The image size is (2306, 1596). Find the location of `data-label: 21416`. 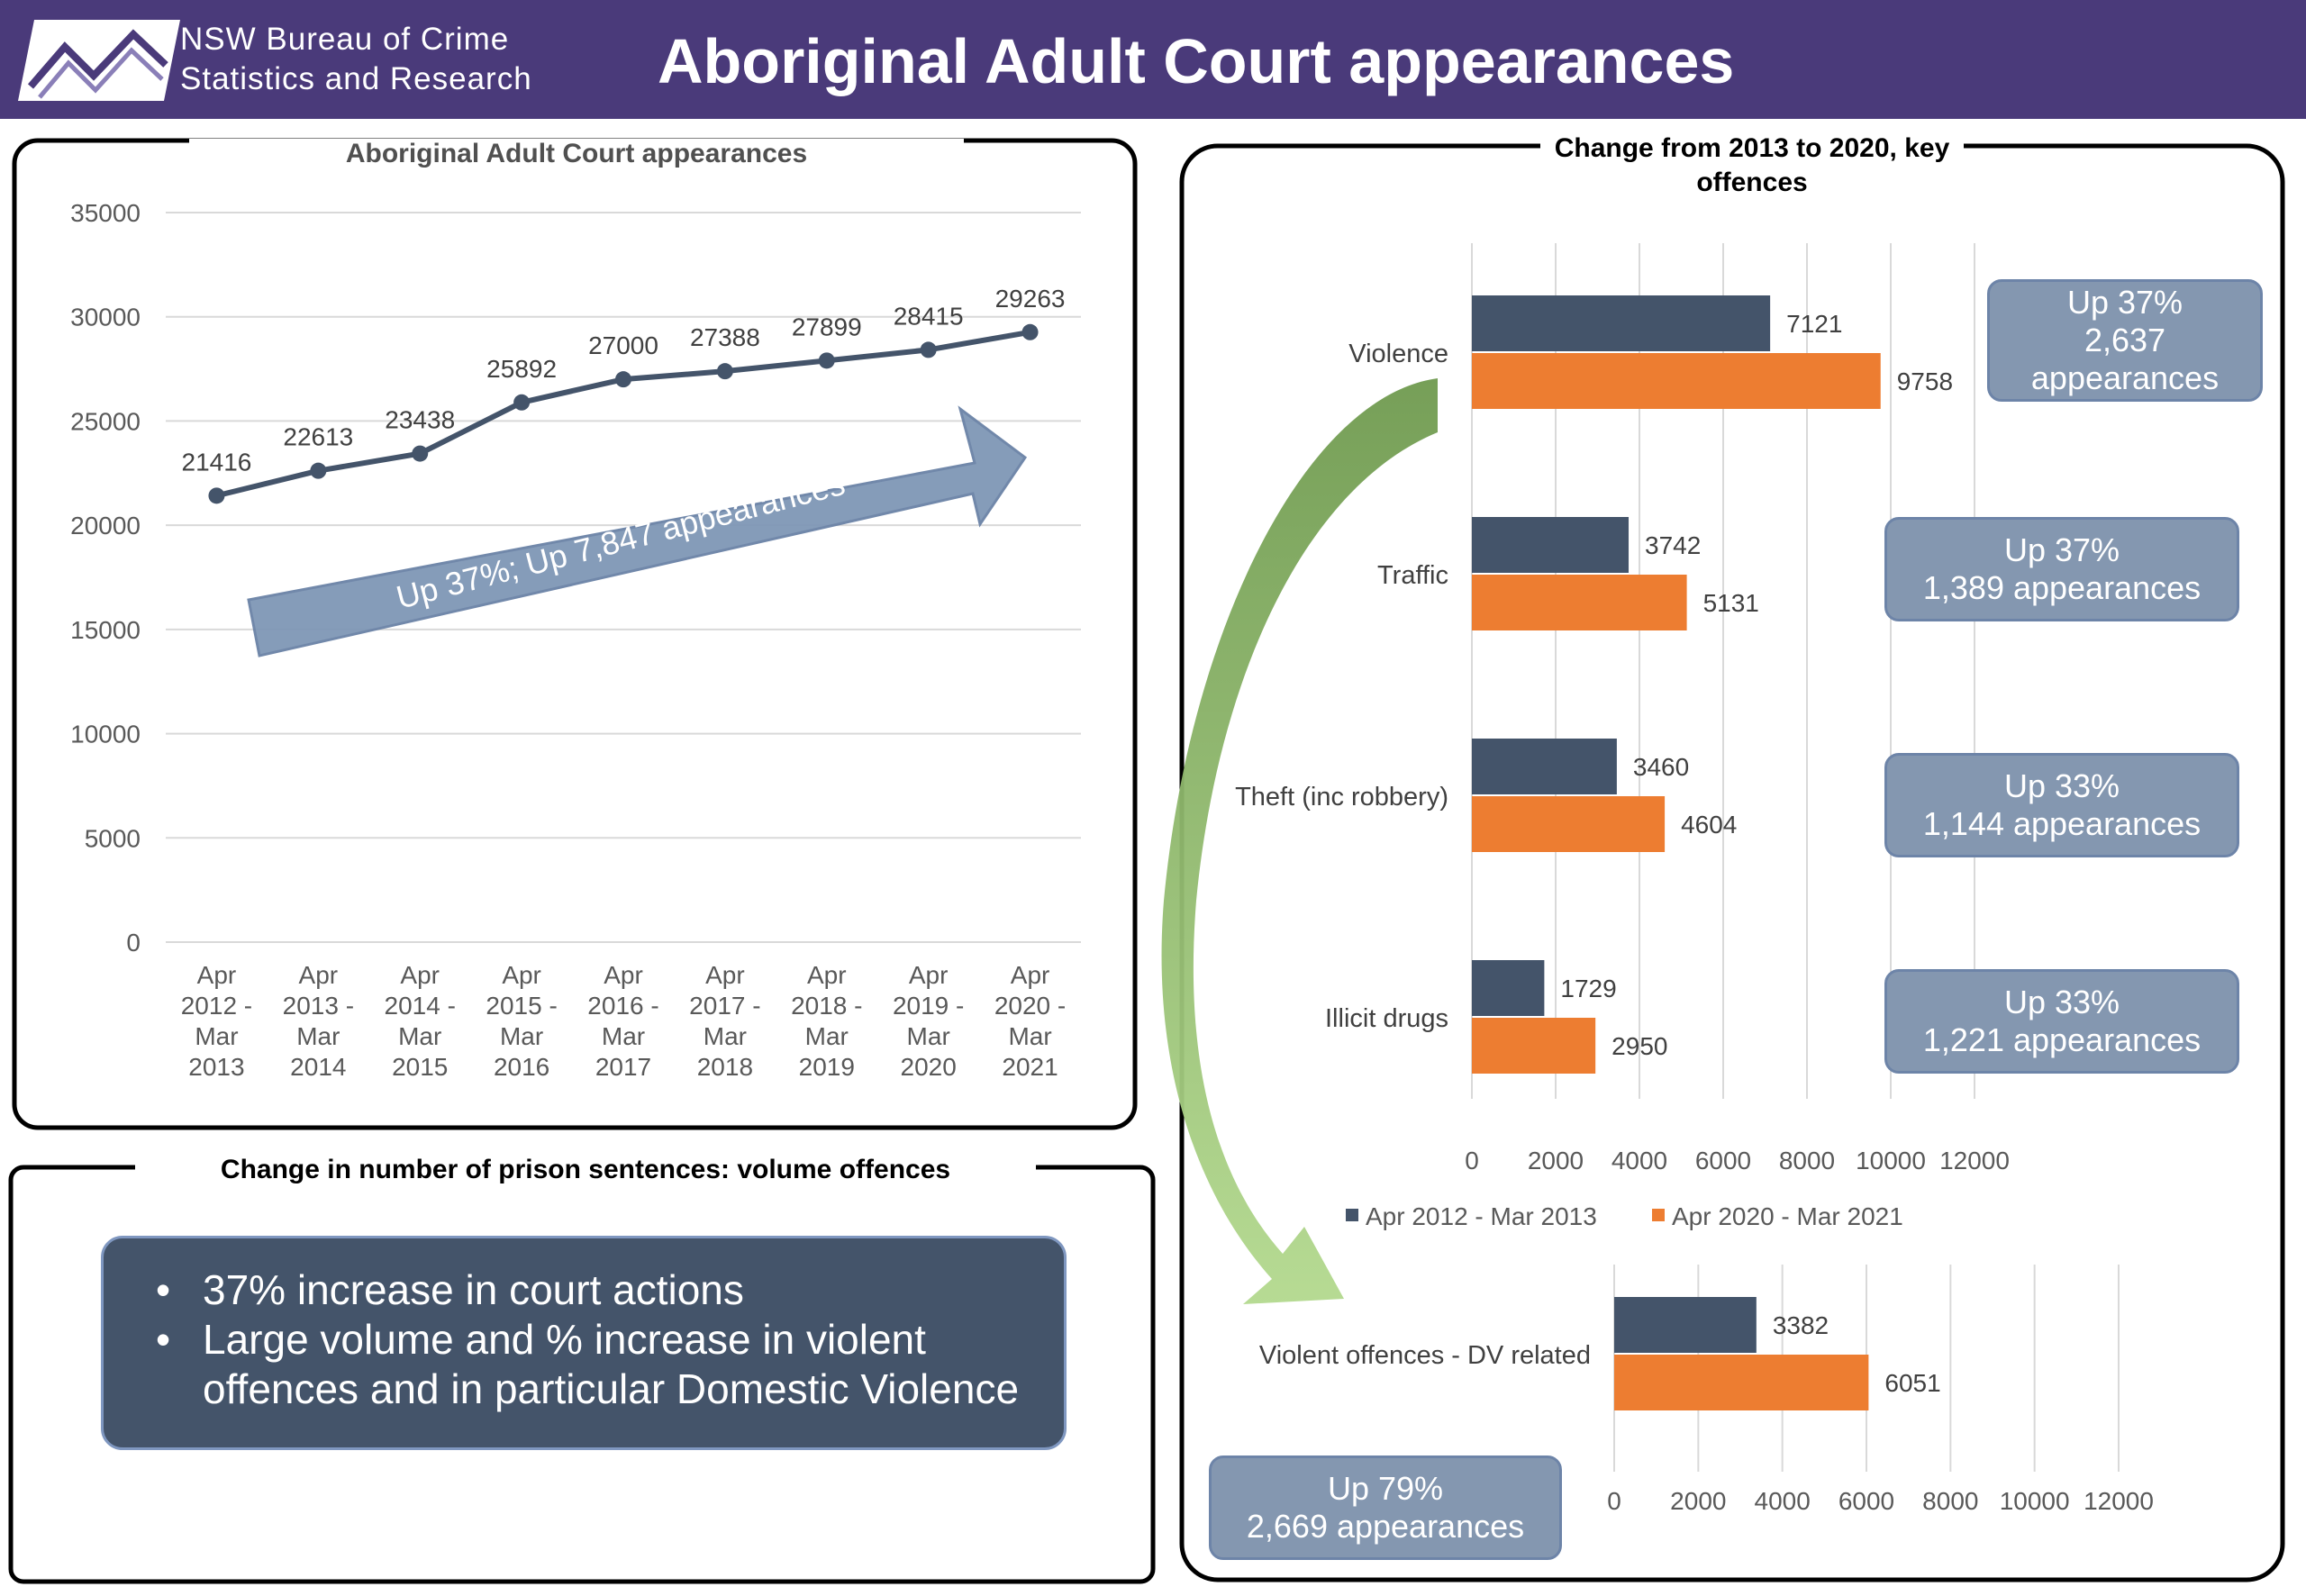

data-label: 21416 is located at coordinates (217, 462).